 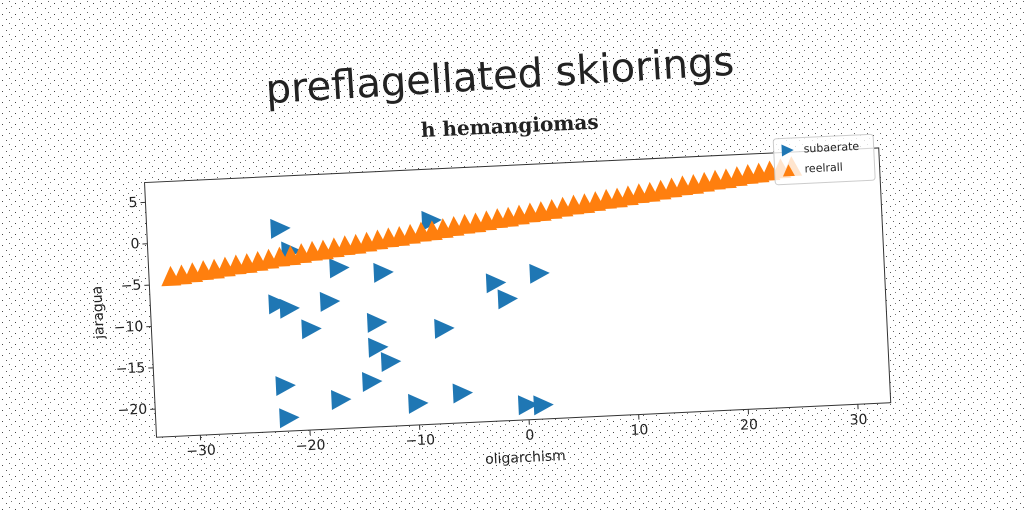 I want to click on y-tick-label: −15, so click(x=130, y=368).